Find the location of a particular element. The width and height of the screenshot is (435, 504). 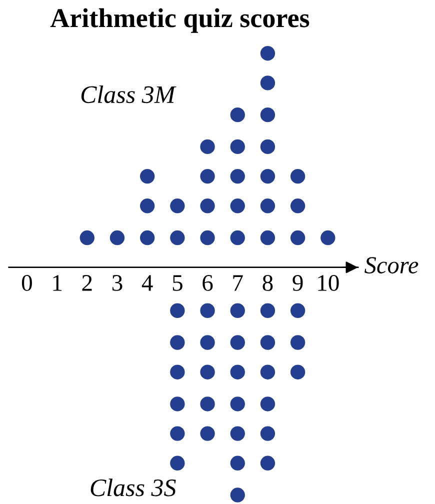

x-tick-label: 2 is located at coordinates (87, 283).